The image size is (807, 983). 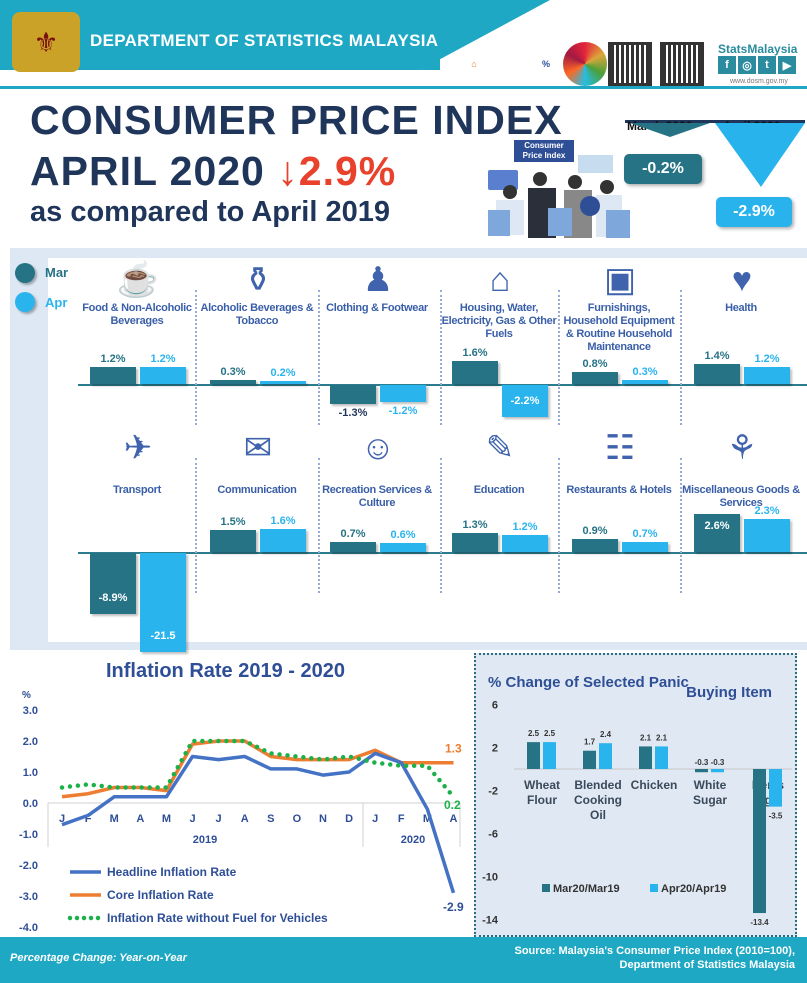 I want to click on bar-label-mar: 1.6%, so click(x=475, y=352).